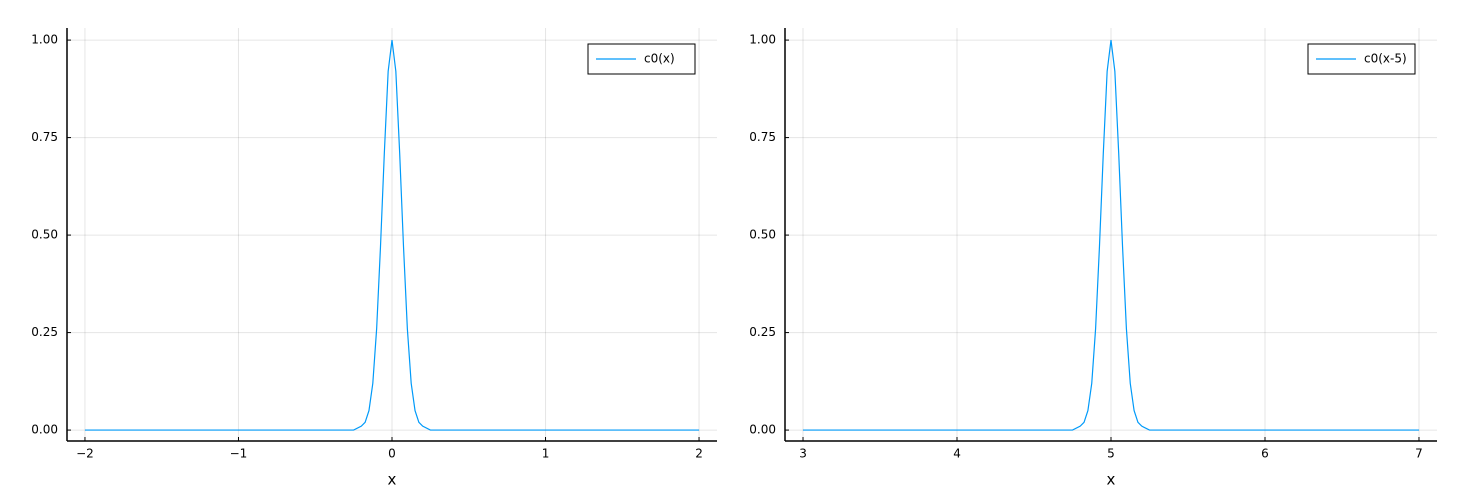 The width and height of the screenshot is (1470, 502). What do you see at coordinates (699, 454) in the screenshot?
I see `x-tick-label: 2` at bounding box center [699, 454].